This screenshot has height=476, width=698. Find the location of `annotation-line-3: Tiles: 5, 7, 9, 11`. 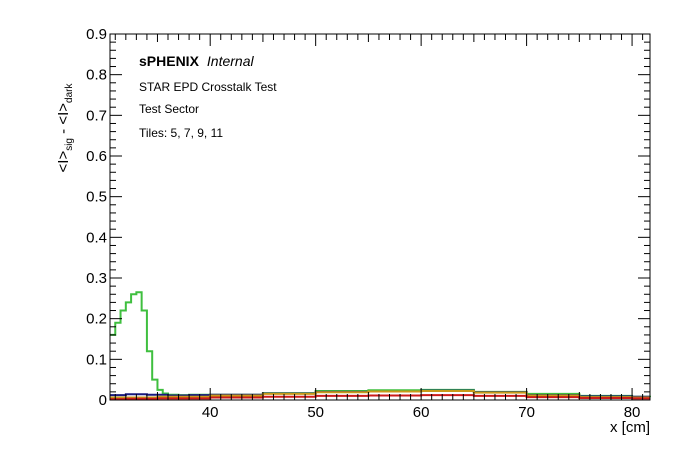

annotation-line-3: Tiles: 5, 7, 9, 11 is located at coordinates (181, 133).